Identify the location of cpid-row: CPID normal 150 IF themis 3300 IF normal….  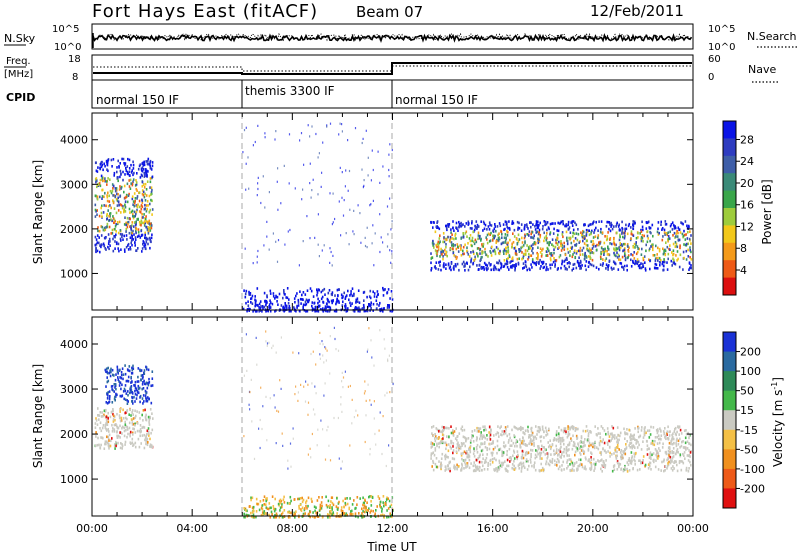
(350, 94).